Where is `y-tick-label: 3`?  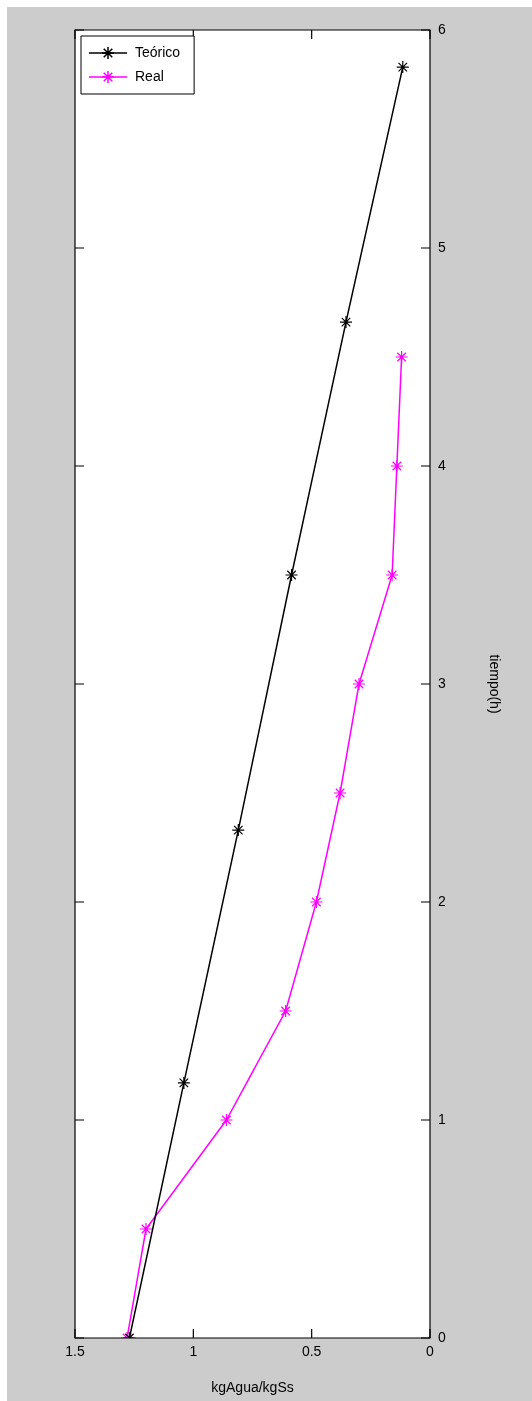
y-tick-label: 3 is located at coordinates (442, 682).